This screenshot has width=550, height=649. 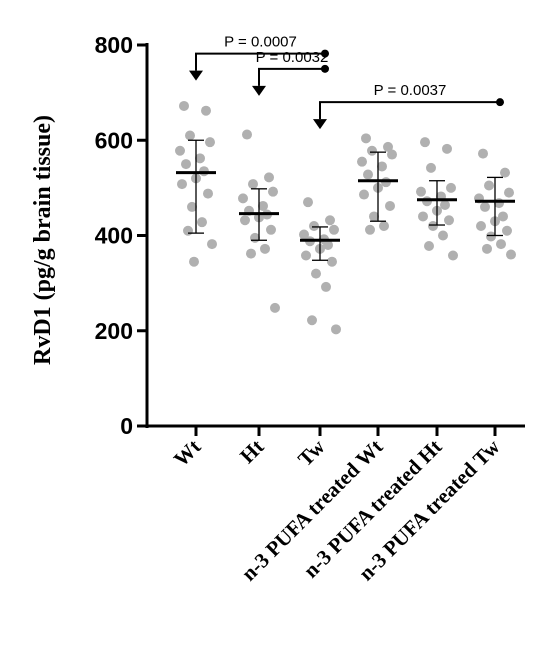 I want to click on p-value-label: P = 0.0007, so click(x=260, y=42).